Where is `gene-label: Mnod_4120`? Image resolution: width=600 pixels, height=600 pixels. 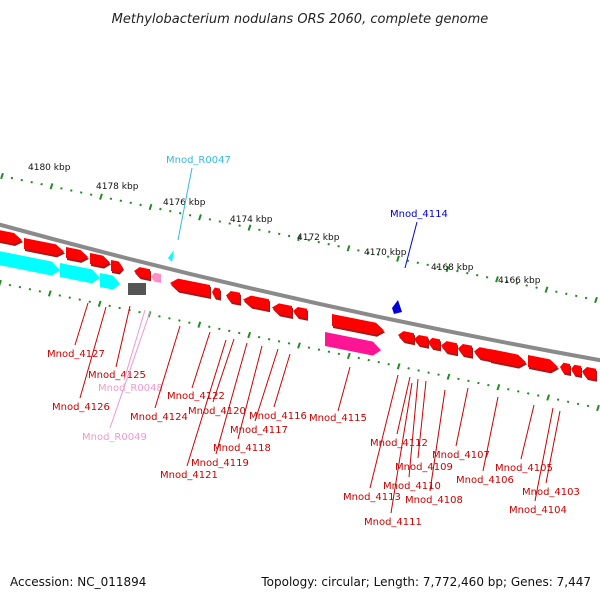 gene-label: Mnod_4120 is located at coordinates (217, 411).